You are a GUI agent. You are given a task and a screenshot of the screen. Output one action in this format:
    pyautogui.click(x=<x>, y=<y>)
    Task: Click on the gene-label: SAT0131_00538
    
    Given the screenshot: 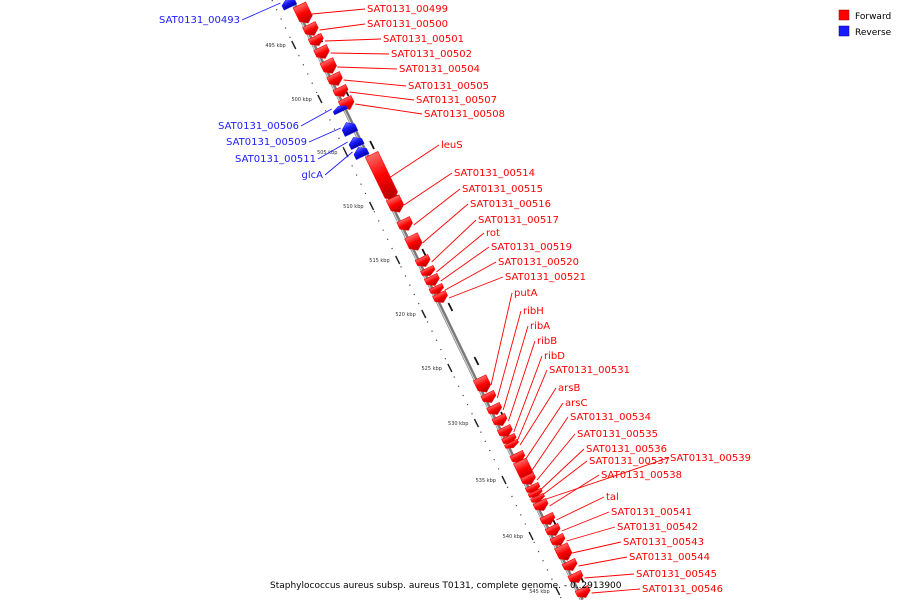 What is the action you would take?
    pyautogui.click(x=641, y=475)
    